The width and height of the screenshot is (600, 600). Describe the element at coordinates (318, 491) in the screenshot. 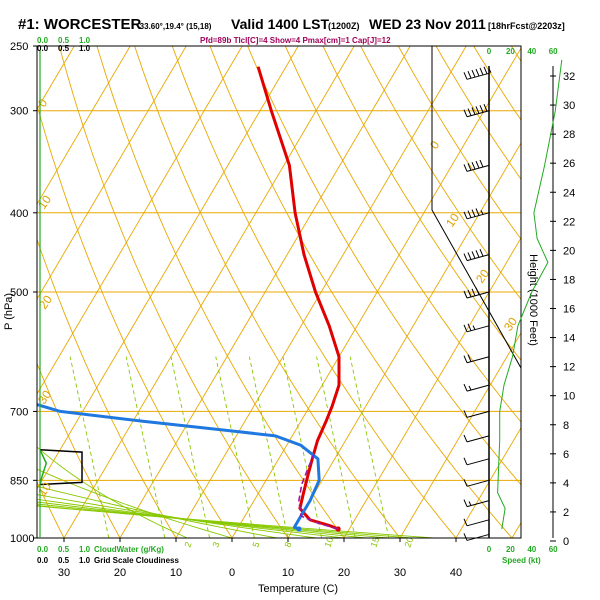

I see `series-parcel` at that location.